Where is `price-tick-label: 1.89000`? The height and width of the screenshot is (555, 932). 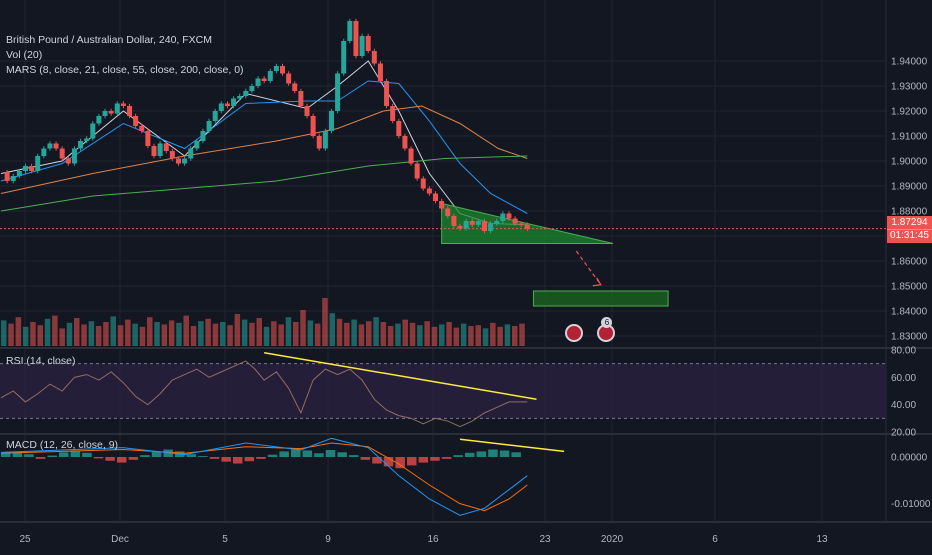 price-tick-label: 1.89000 is located at coordinates (909, 187).